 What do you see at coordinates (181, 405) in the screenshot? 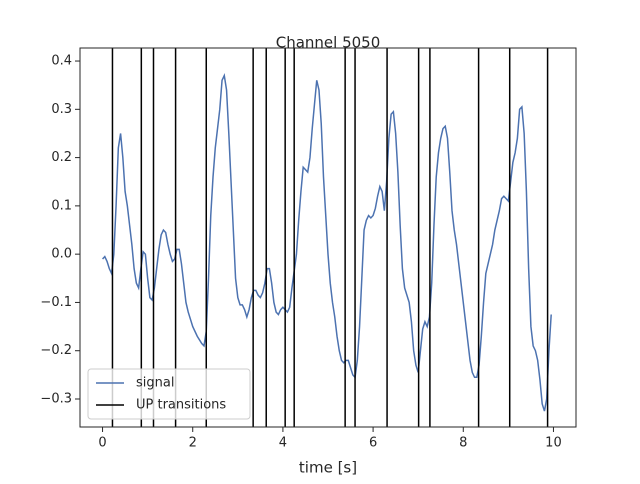
I see `legend-label: UP transitions` at bounding box center [181, 405].